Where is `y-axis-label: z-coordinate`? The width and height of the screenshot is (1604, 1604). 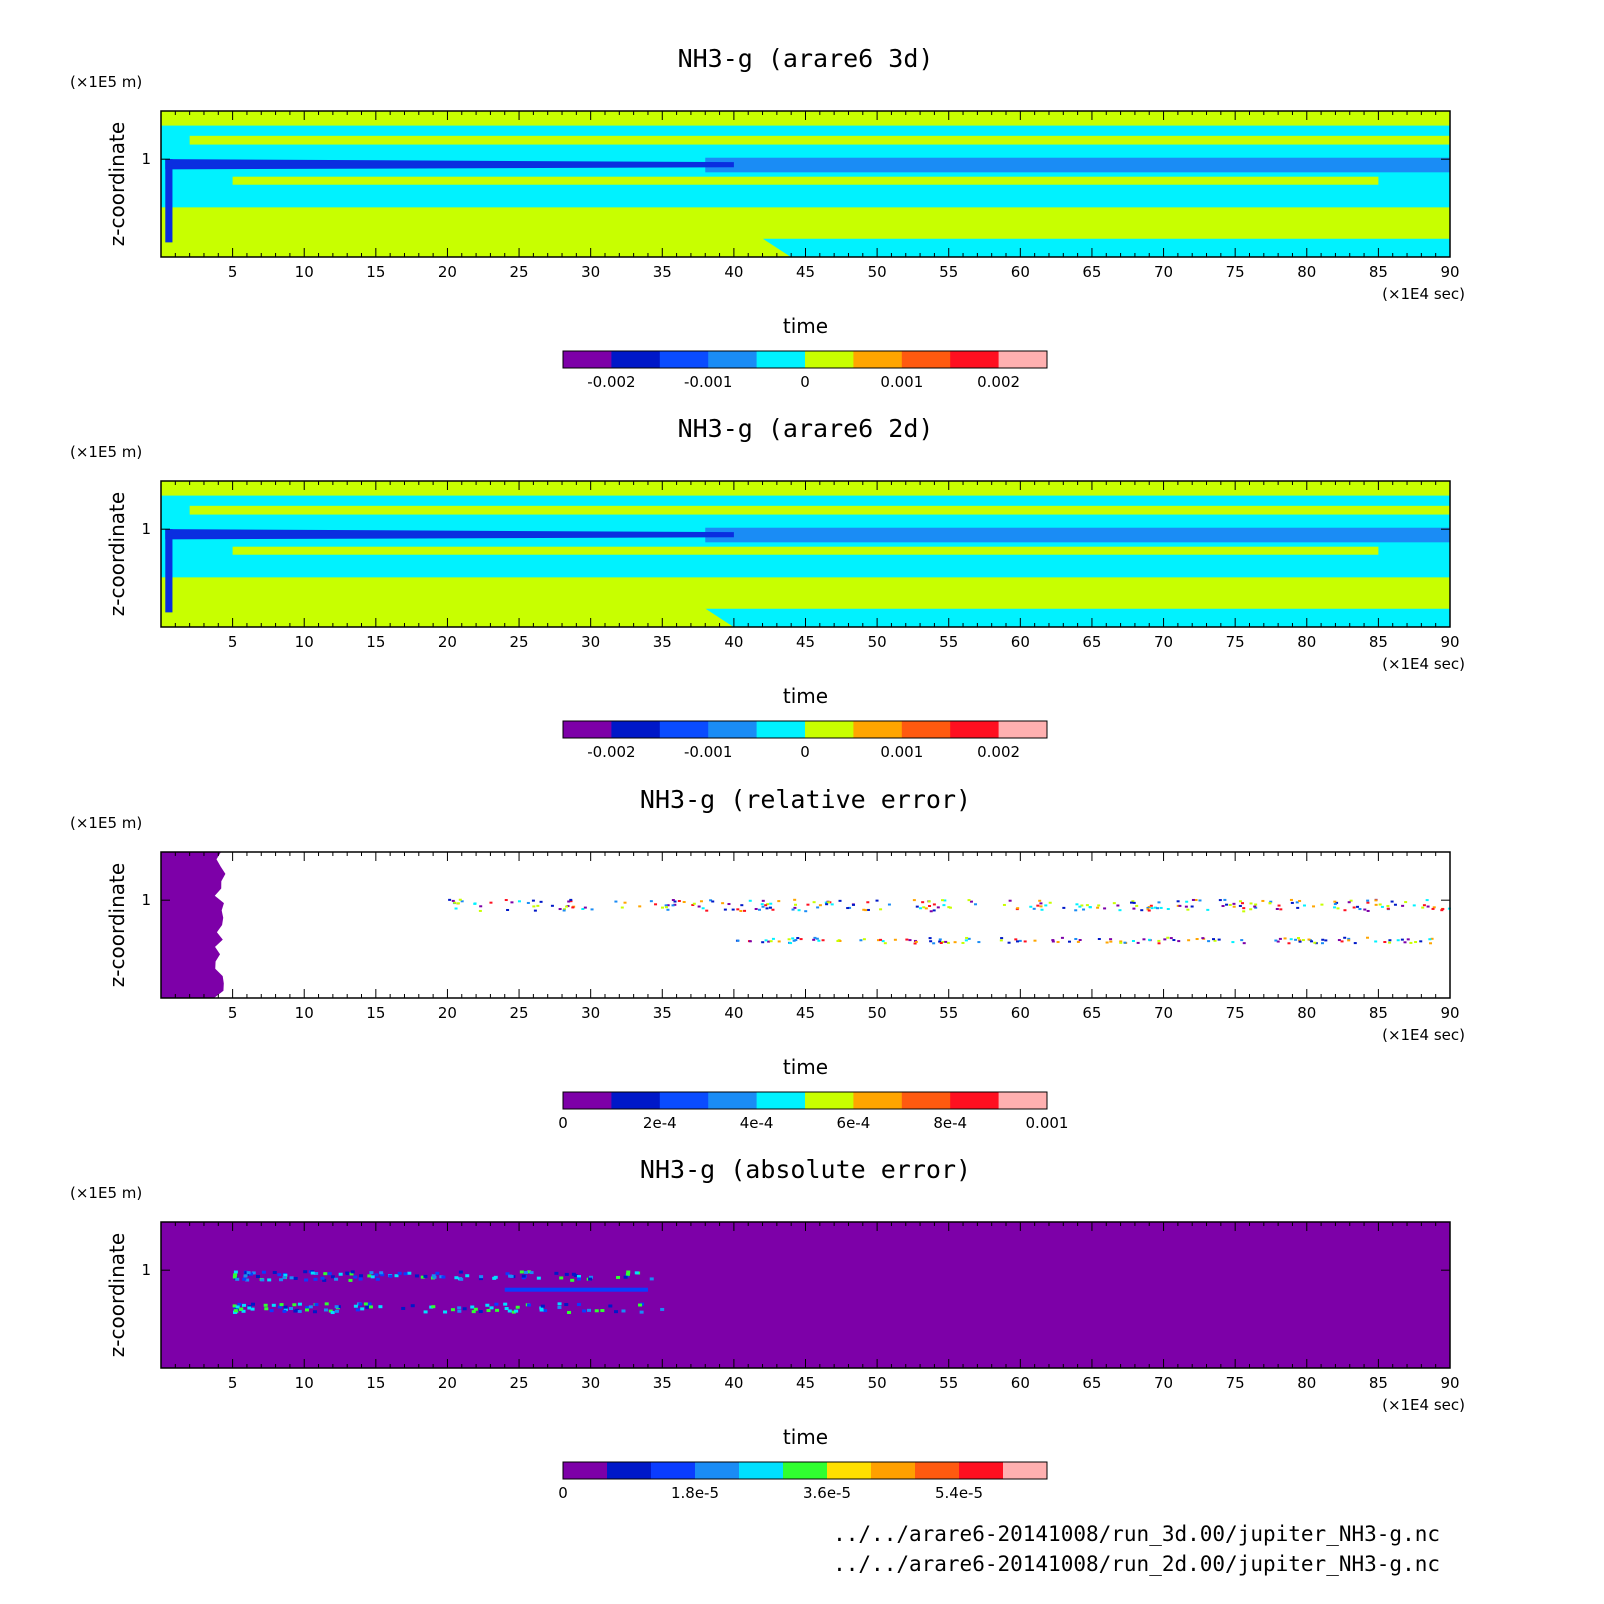
y-axis-label: z-coordinate is located at coordinates (117, 184).